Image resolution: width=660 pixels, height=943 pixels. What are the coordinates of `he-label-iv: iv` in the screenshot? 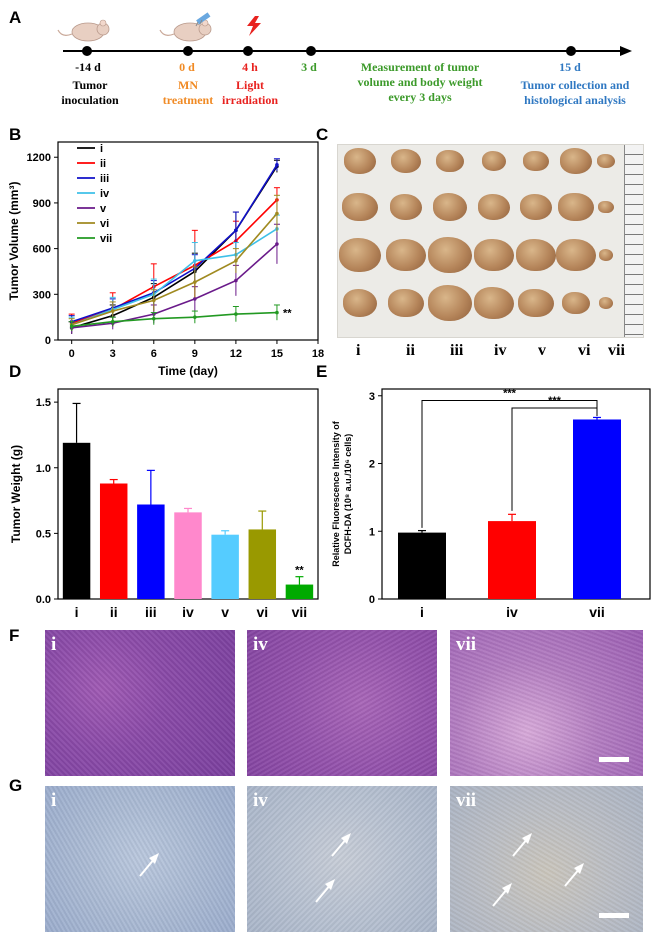 It's located at (260, 644).